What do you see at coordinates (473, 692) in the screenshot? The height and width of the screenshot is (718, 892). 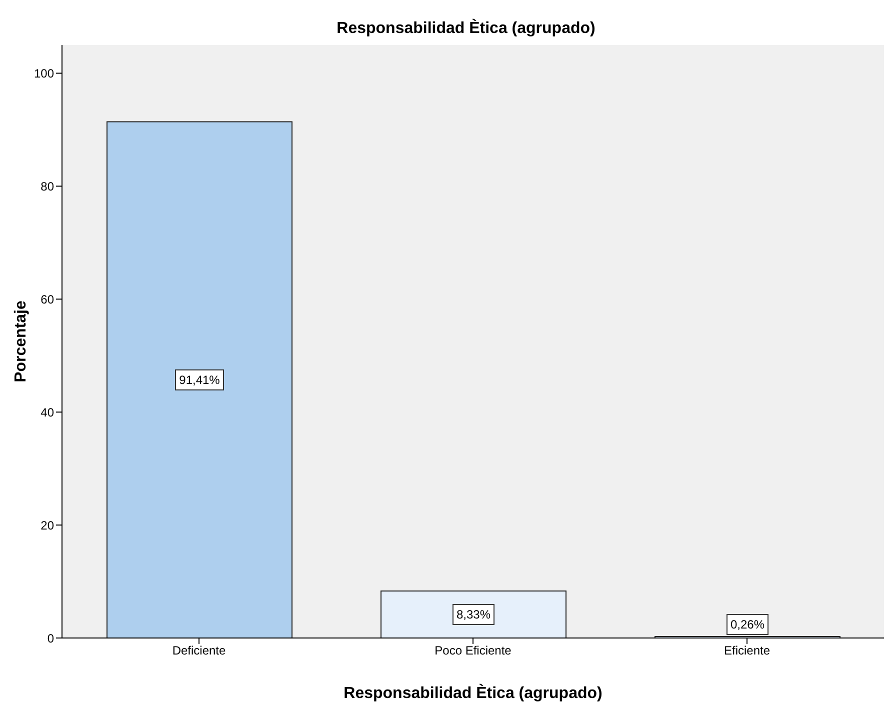 I see `x-axis-title: Responsabilidad Ètica (agrupado)` at bounding box center [473, 692].